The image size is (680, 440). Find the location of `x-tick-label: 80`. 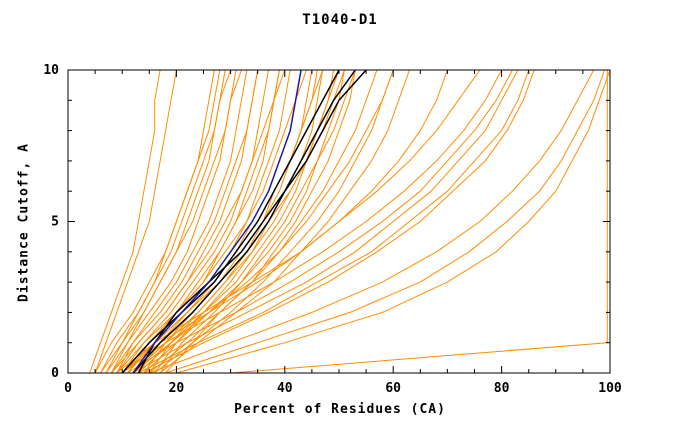

x-tick-label: 80 is located at coordinates (502, 388).